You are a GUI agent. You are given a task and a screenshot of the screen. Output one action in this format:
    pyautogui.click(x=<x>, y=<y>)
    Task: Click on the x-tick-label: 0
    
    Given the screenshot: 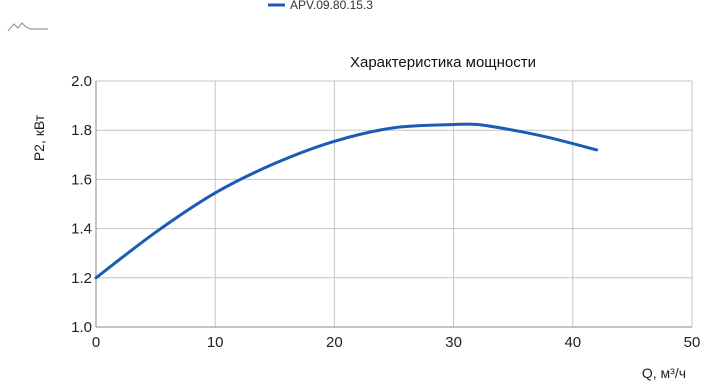 What is the action you would take?
    pyautogui.click(x=96, y=342)
    